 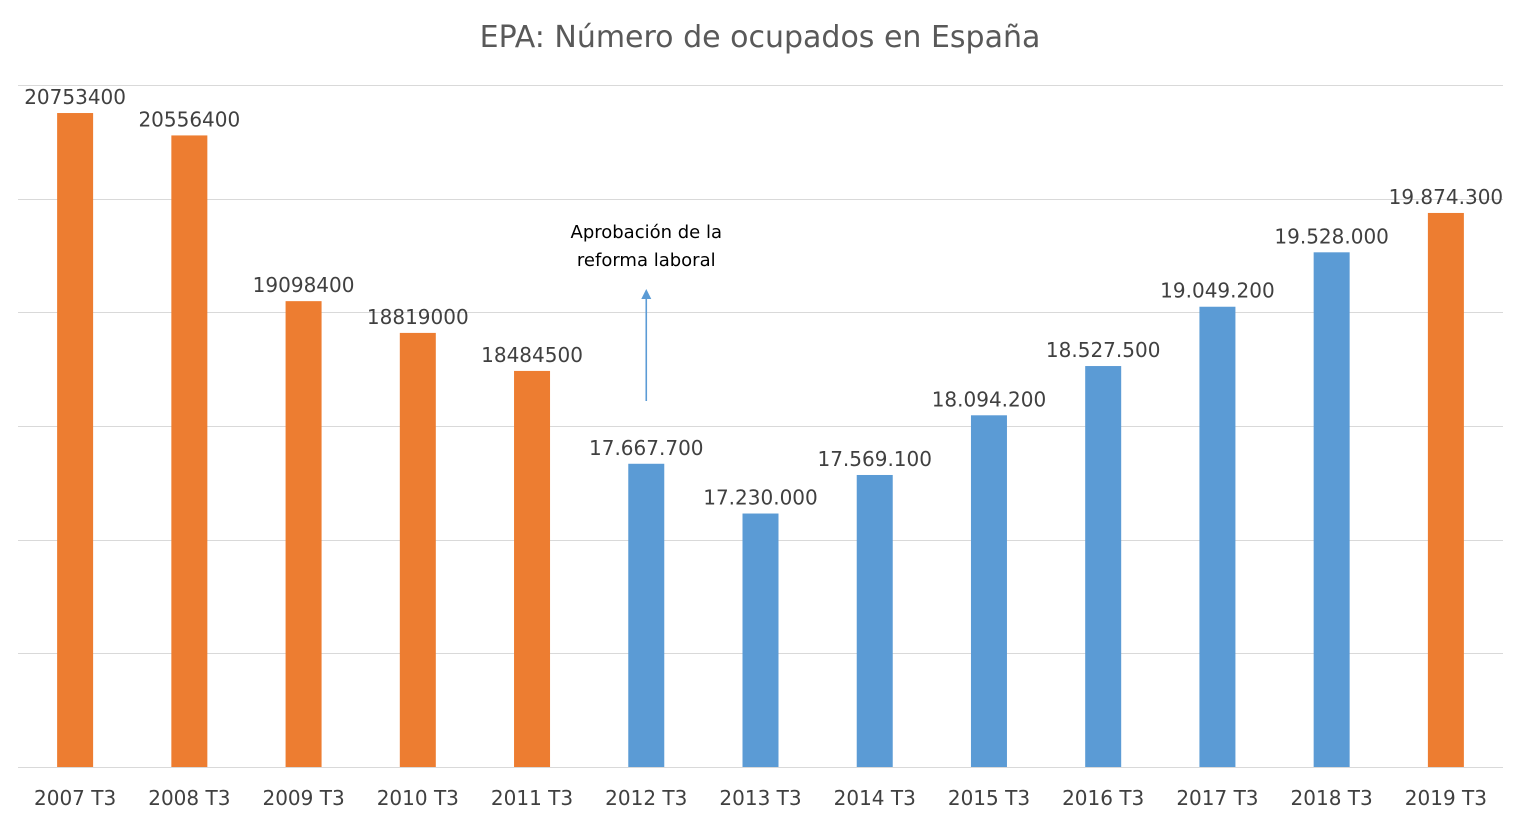 I want to click on data-label: 19.874.300, so click(x=1446, y=197).